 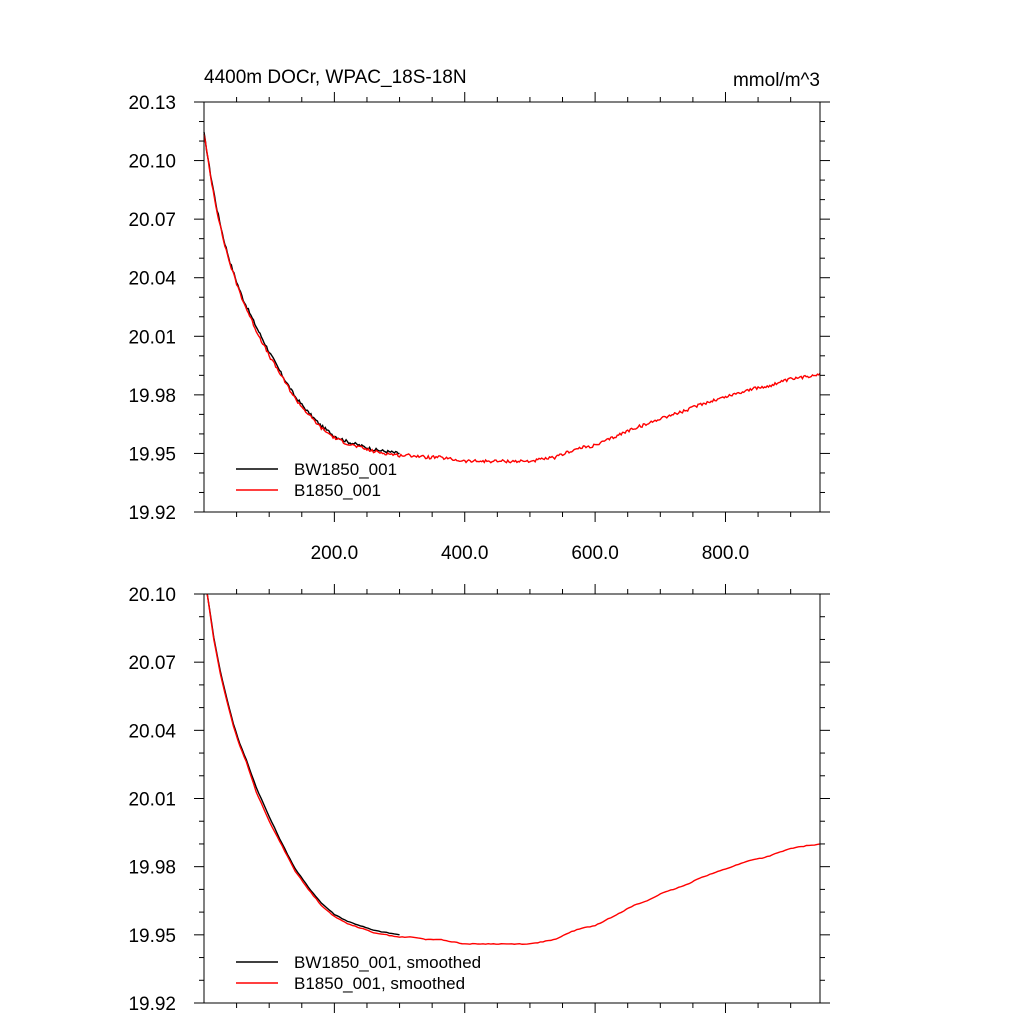 I want to click on top-x-tick-label: 800.0, so click(x=726, y=553).